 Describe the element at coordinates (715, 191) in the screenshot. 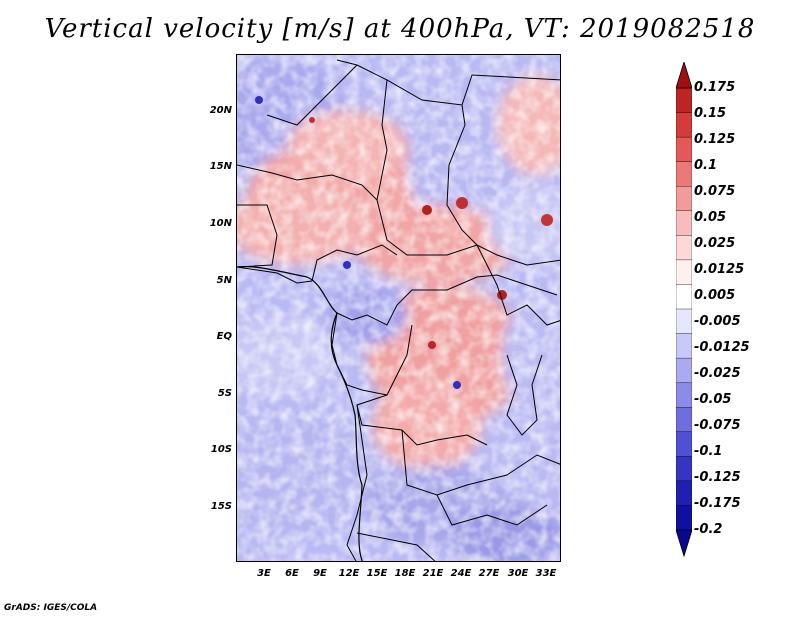

I see `colorbar-label: 0.075` at that location.